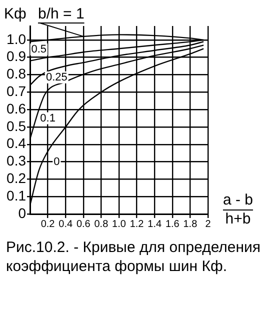  I want to click on y-tick-label: 0.6, so click(16, 108).